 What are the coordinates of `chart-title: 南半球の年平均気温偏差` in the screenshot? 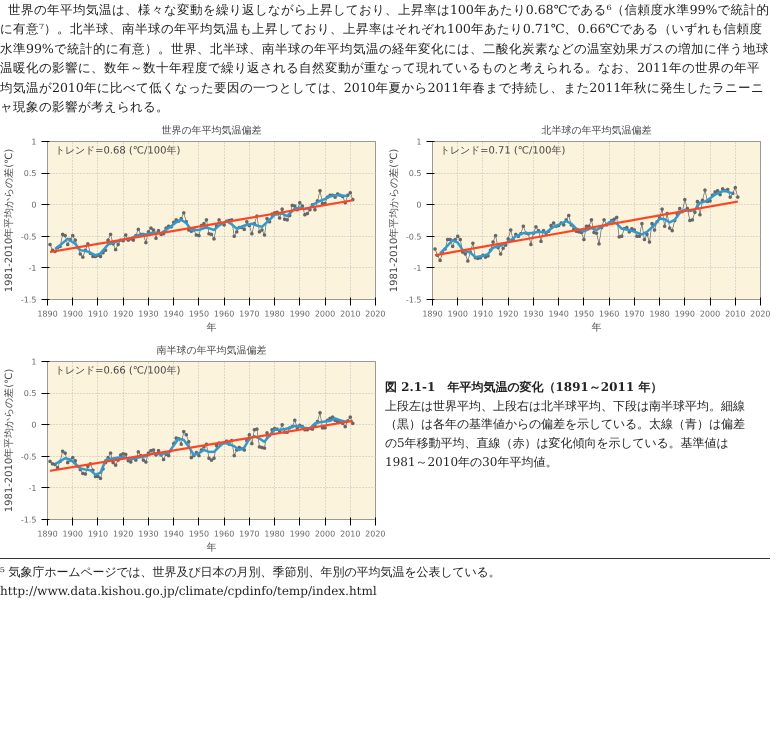 It's located at (211, 350).